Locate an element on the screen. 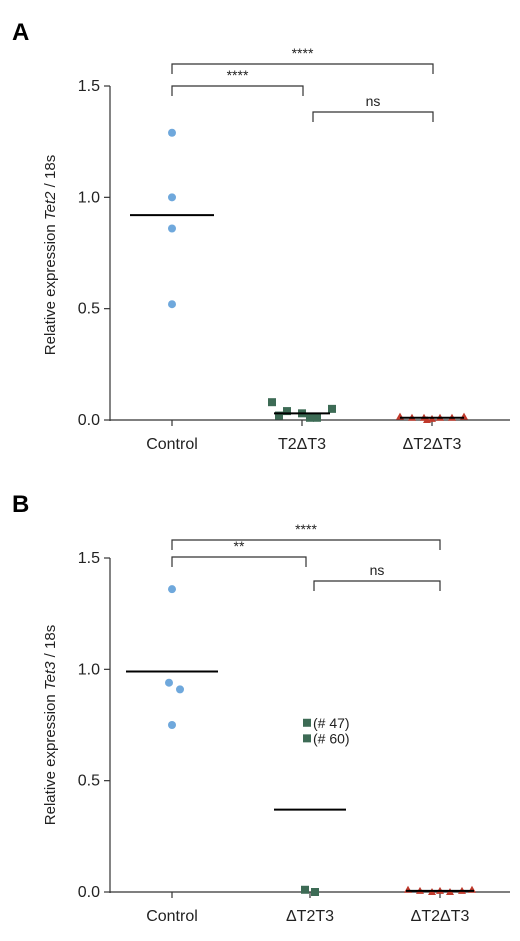 Image resolution: width=520 pixels, height=941 pixels. x-category-label: ΔT2T3 is located at coordinates (310, 916).